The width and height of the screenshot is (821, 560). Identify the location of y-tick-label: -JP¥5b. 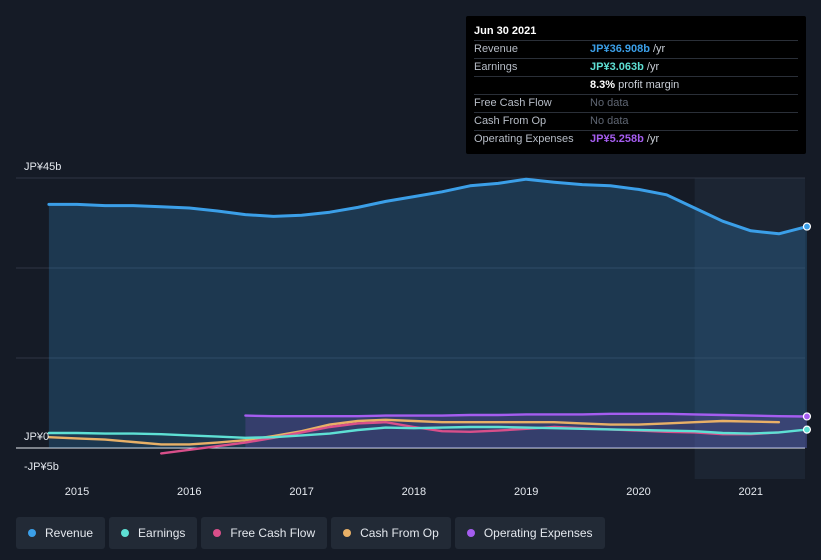
(41, 467).